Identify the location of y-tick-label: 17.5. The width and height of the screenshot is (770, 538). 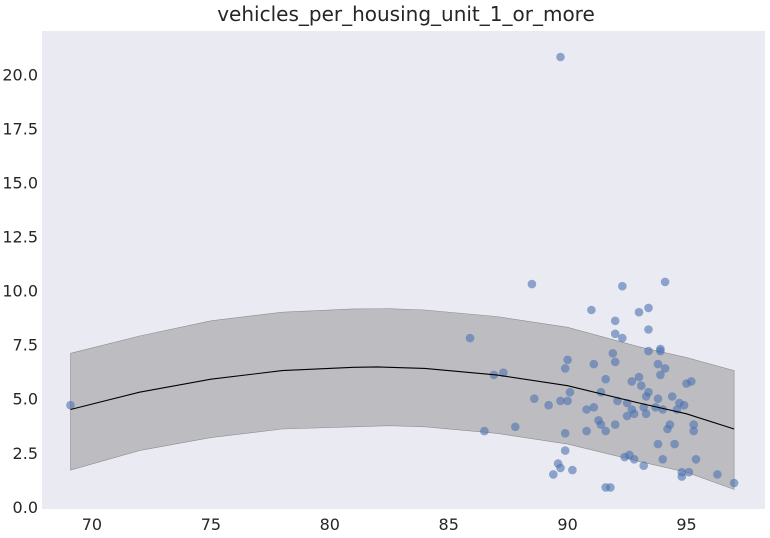
(20, 128).